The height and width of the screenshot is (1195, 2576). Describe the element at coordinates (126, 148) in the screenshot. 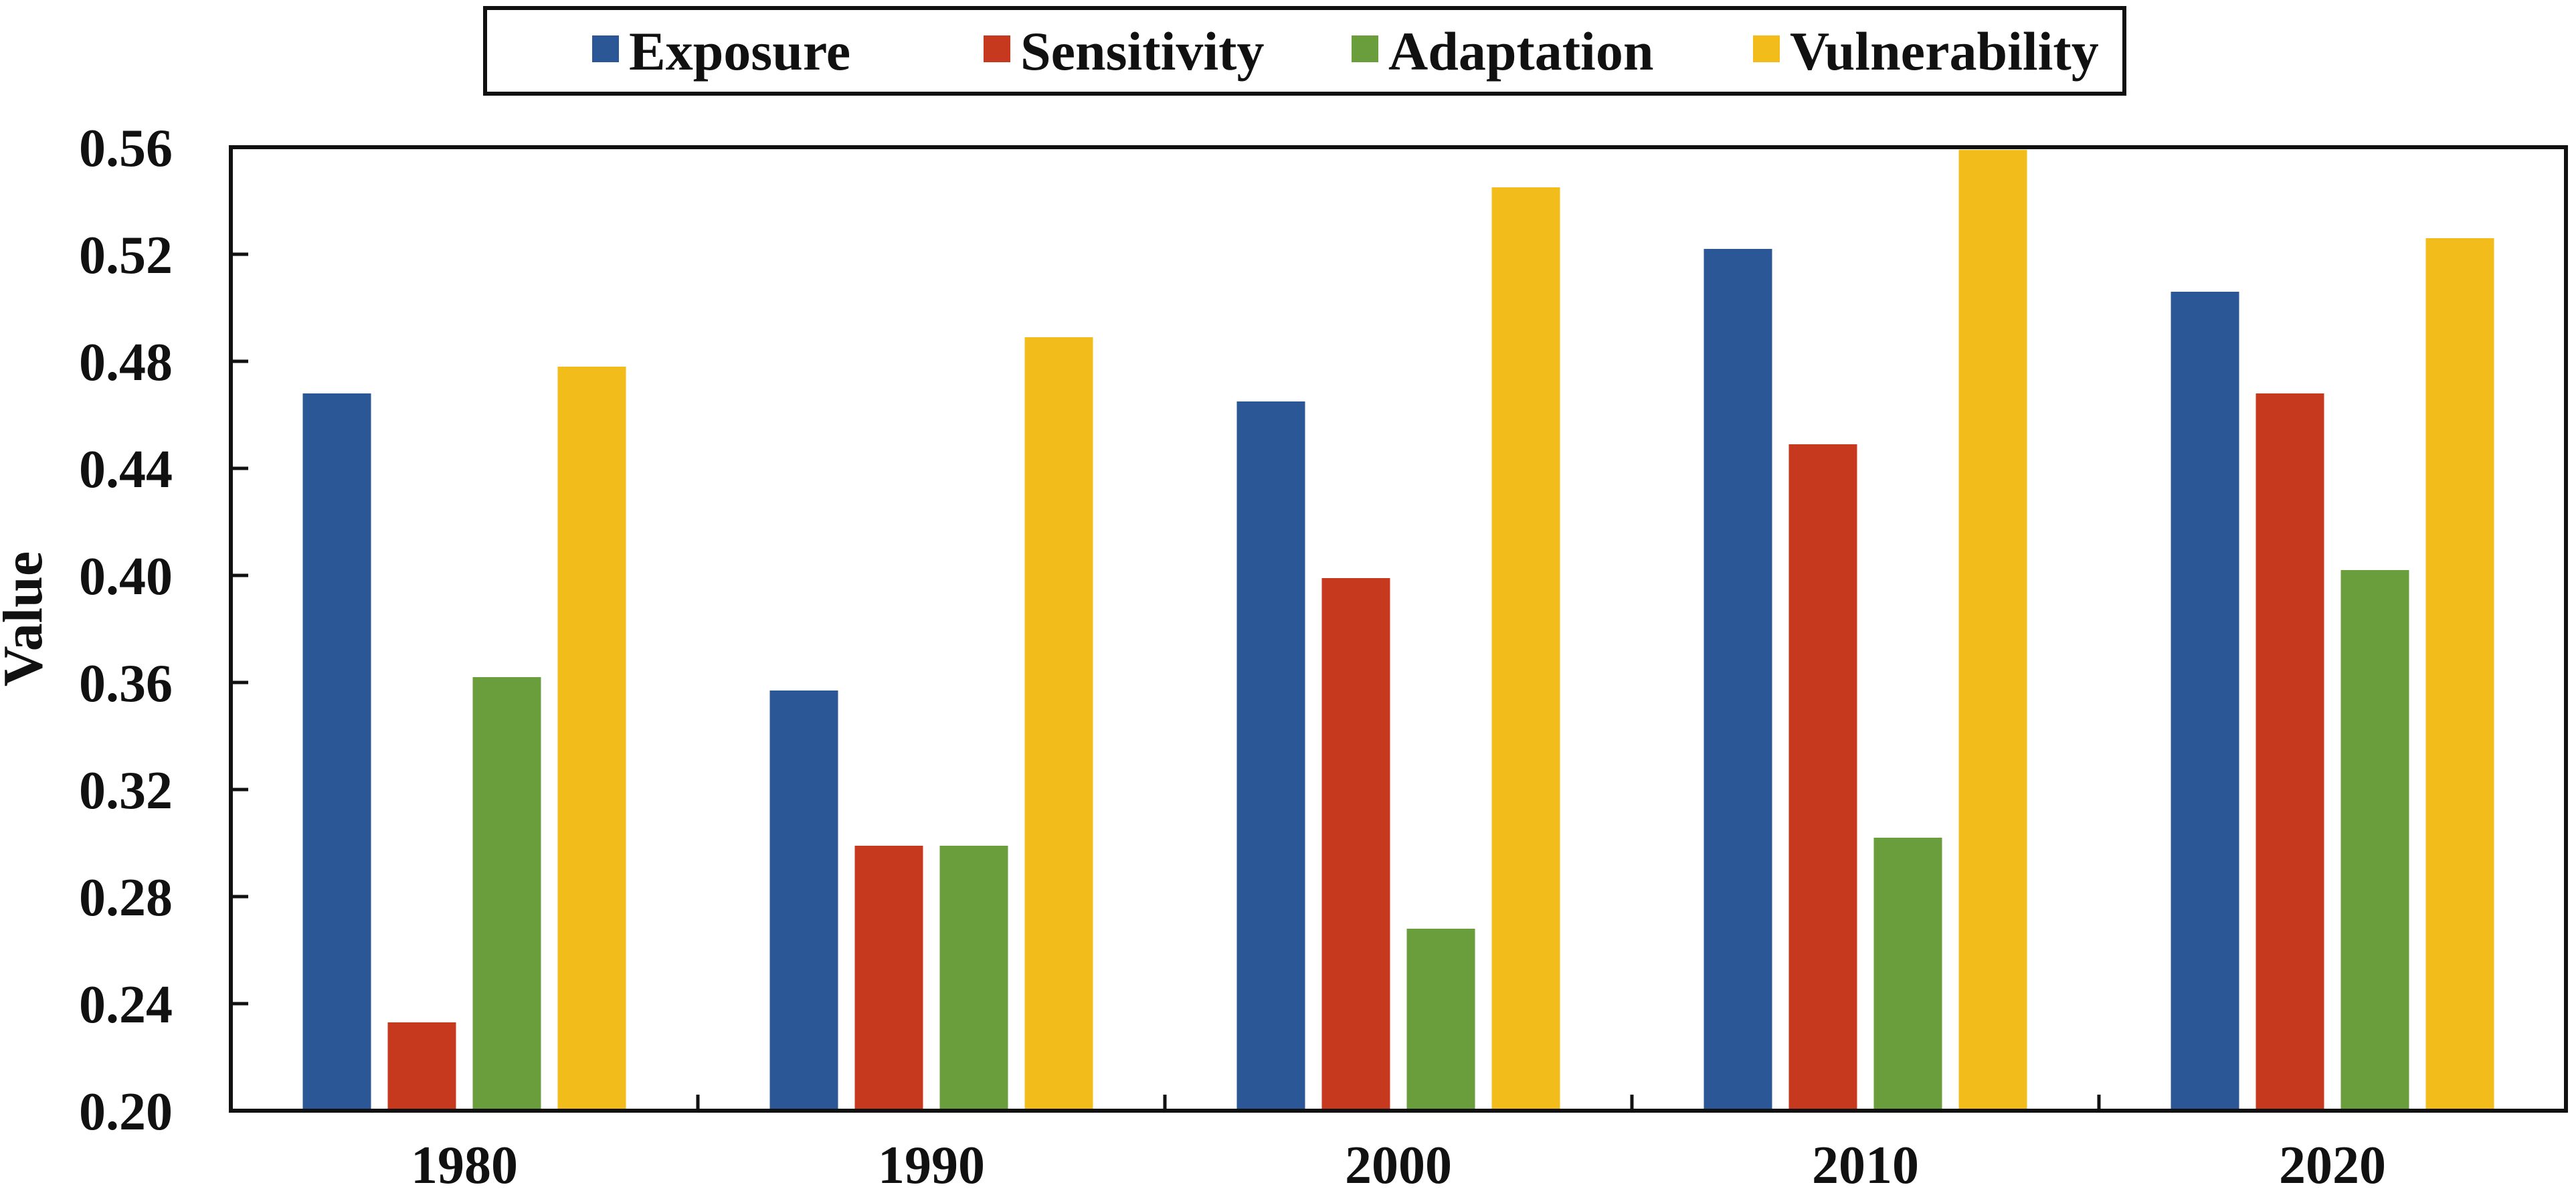

I see `y-tick-label: 0.56` at that location.